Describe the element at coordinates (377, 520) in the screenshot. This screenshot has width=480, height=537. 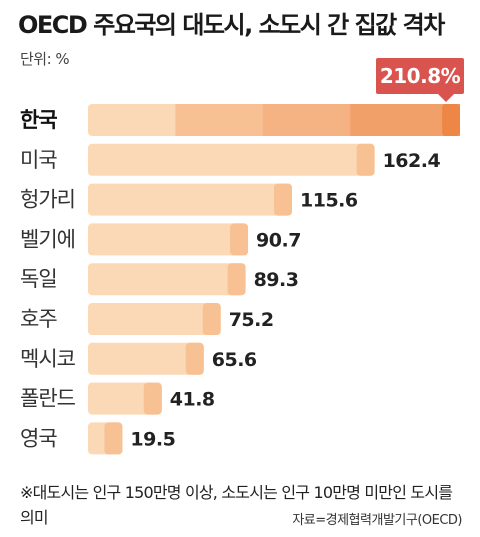
I see `source-label: 자료=경제협력개발기구(OECD)` at that location.